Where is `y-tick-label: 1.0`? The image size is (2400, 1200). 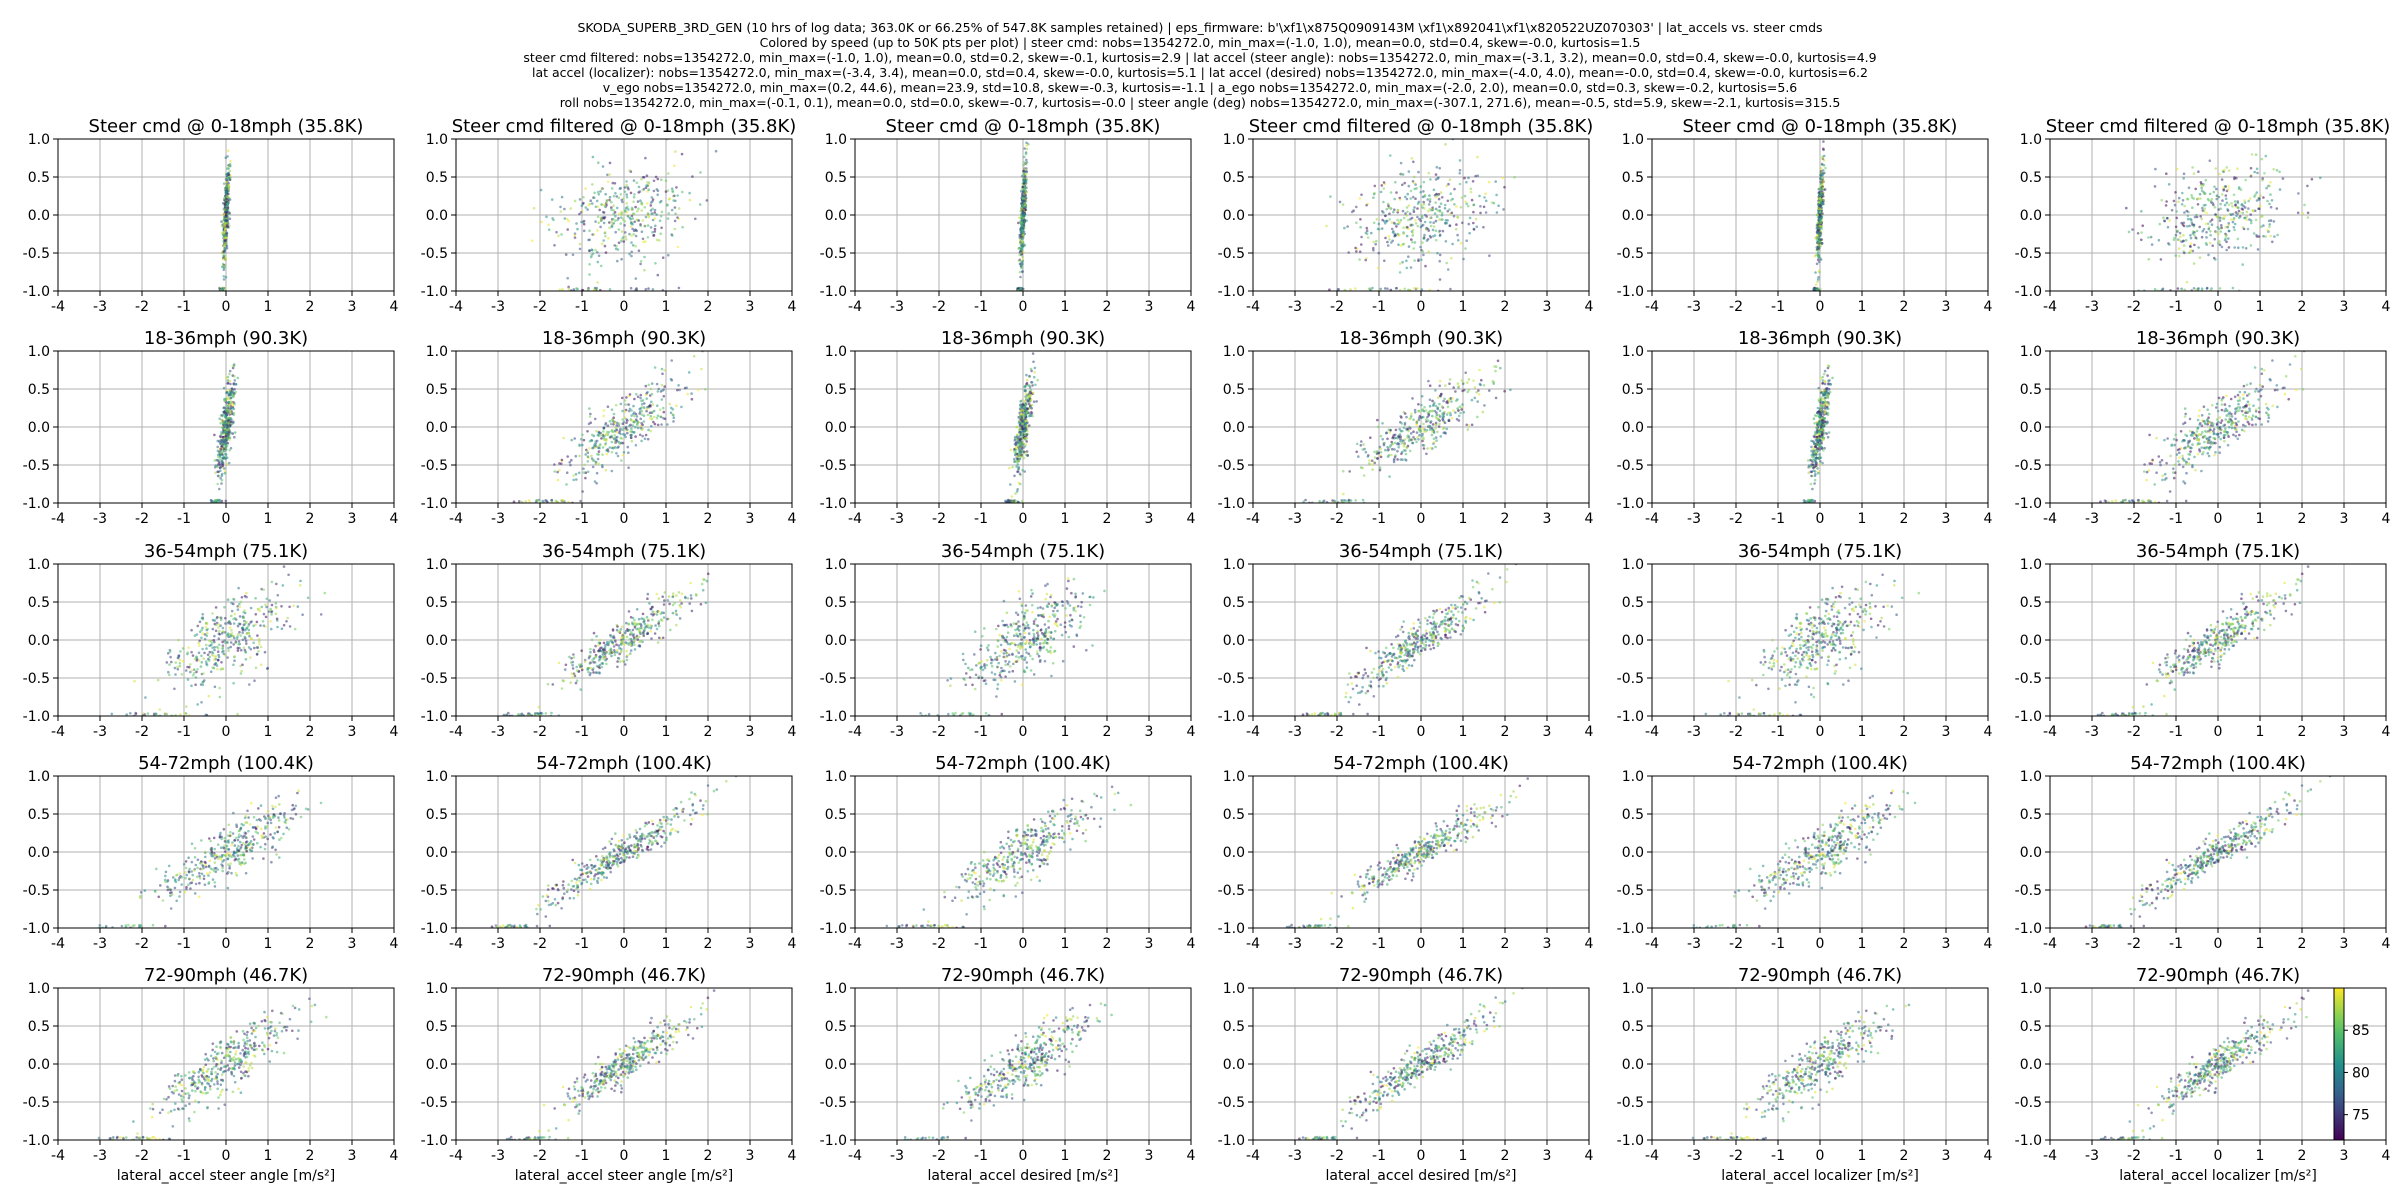 y-tick-label: 1.0 is located at coordinates (836, 352).